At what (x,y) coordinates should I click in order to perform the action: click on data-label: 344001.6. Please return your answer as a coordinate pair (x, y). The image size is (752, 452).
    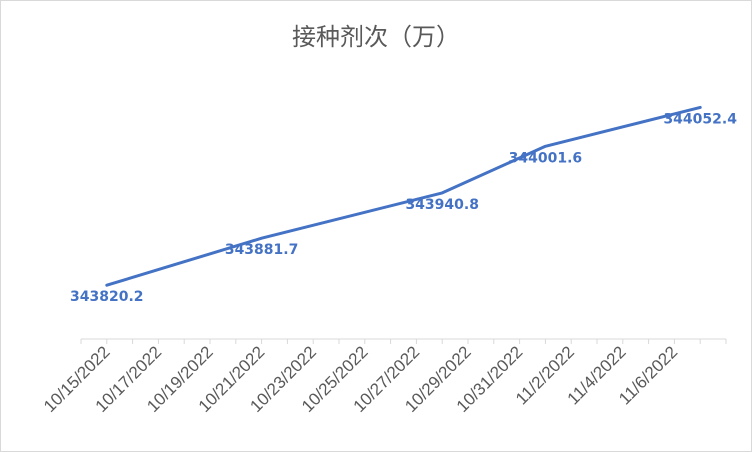
    Looking at the image, I should click on (546, 158).